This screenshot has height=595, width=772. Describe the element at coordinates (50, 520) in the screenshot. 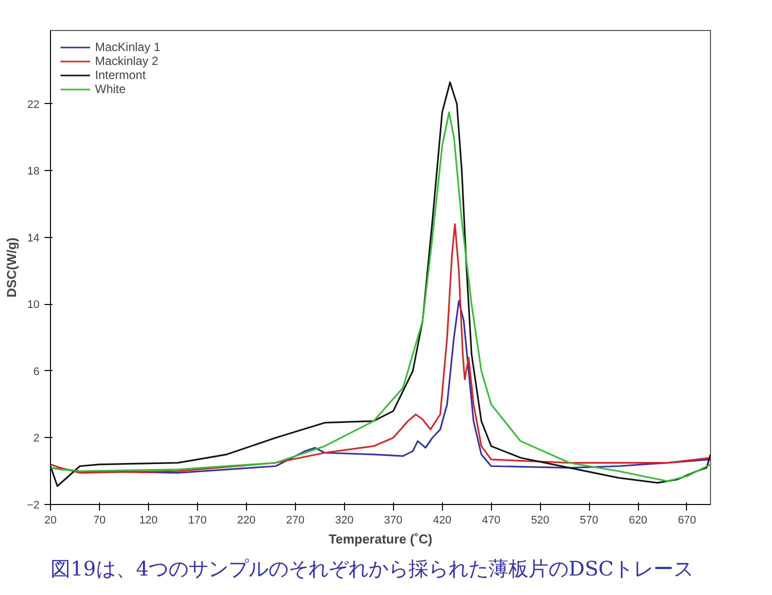

I see `x-tick-label: 20` at that location.